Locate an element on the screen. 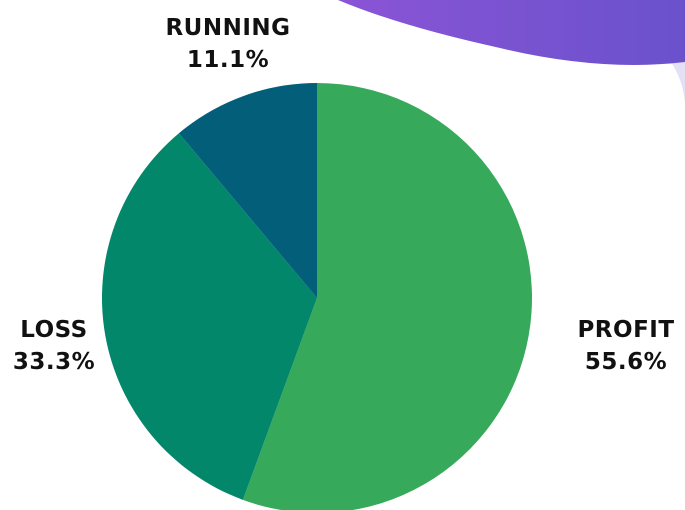 Image resolution: width=685 pixels, height=510 pixels. slice-label-profit: PROFIT 55.6% is located at coordinates (625, 346).